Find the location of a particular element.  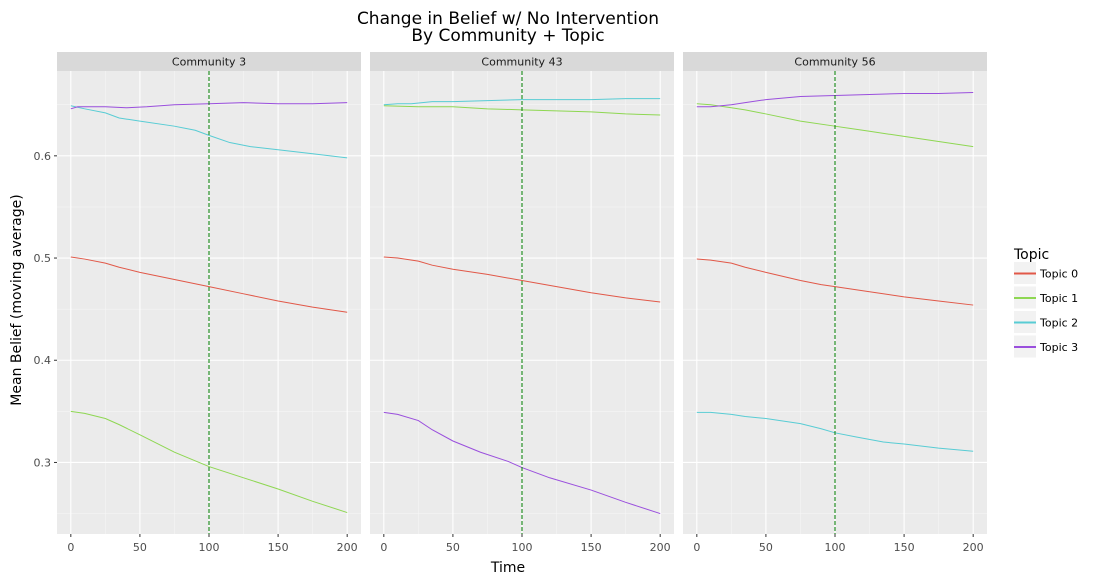

legend-item: Topic 0 is located at coordinates (1046, 273).